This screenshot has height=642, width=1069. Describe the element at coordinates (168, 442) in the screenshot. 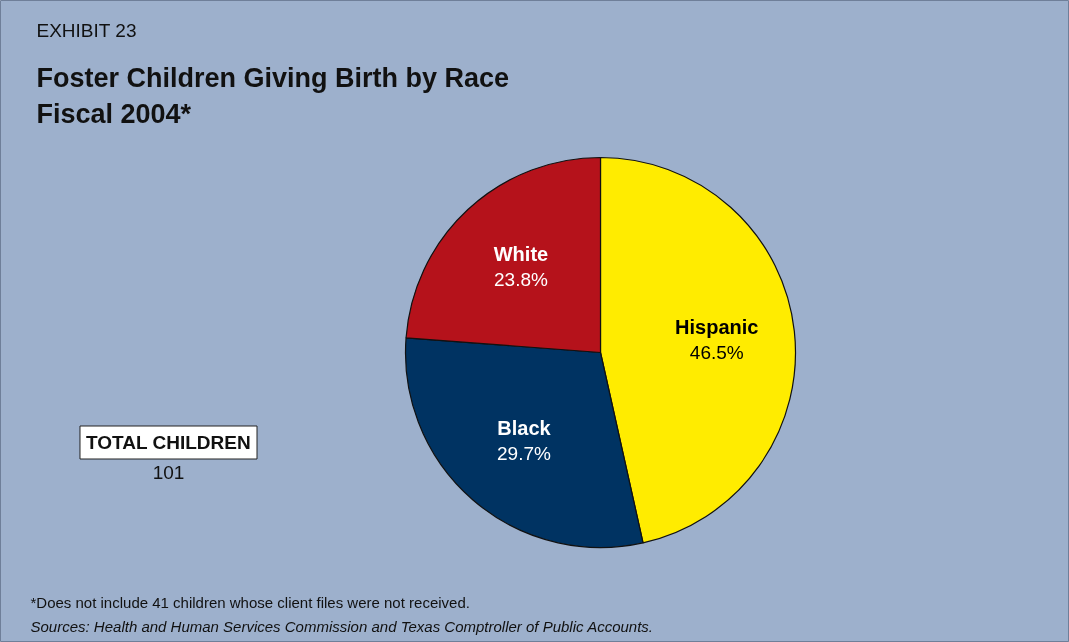

I see `text: TOTAL CHILDREN` at that location.